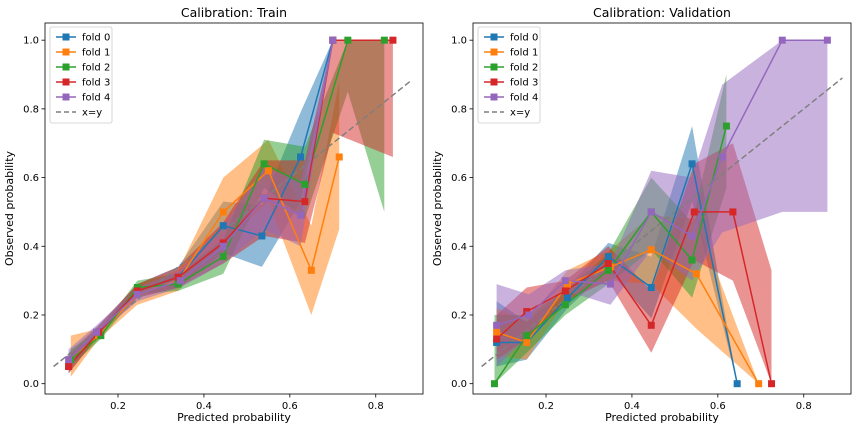 The image size is (856, 424). What do you see at coordinates (459, 41) in the screenshot?
I see `panel-1-ytick-label-5: 1.0` at bounding box center [459, 41].